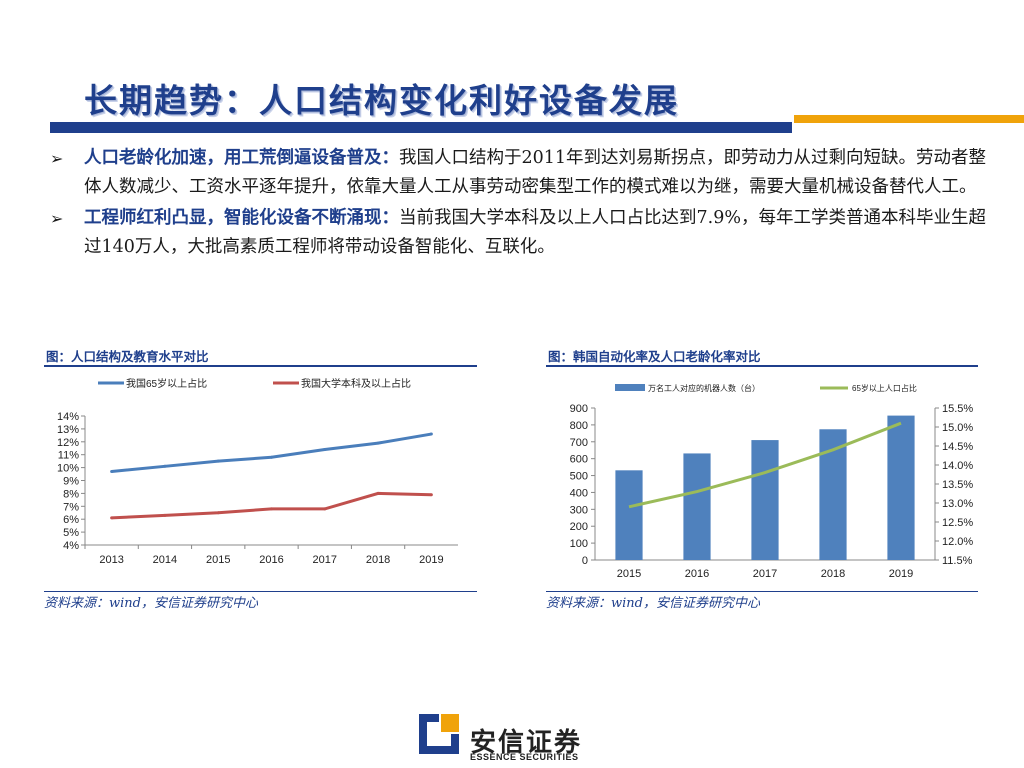  What do you see at coordinates (957, 428) in the screenshot?
I see `y-tick-label-right: 15.0%` at bounding box center [957, 428].